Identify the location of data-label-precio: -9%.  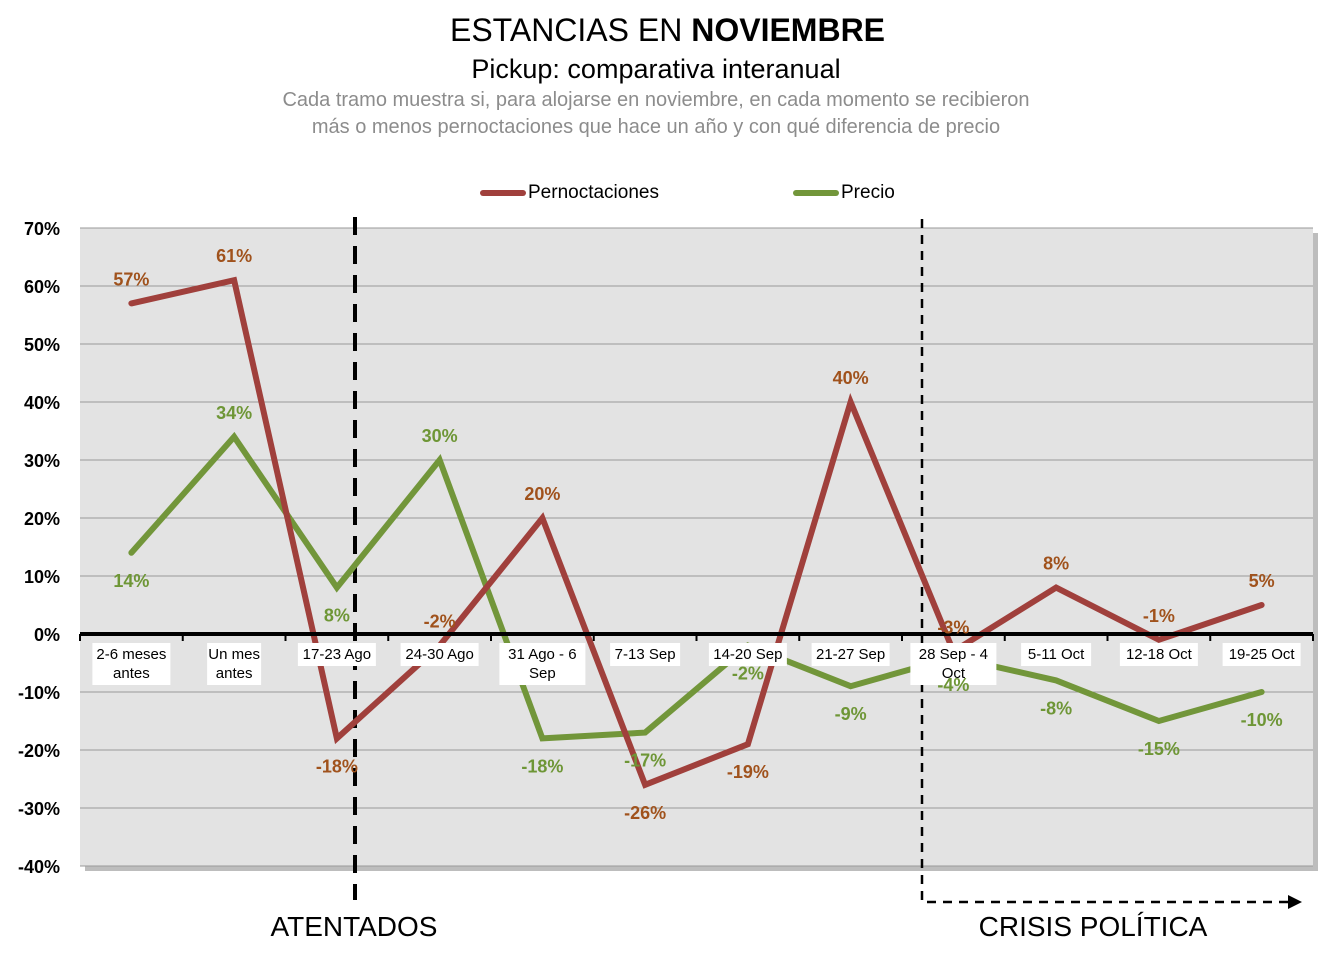
(851, 714).